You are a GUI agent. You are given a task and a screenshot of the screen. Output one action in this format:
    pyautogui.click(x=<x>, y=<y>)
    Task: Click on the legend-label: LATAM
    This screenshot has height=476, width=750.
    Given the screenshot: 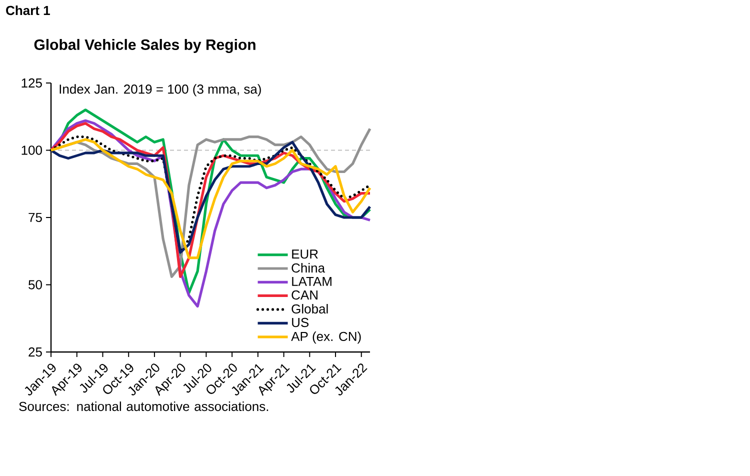 What is the action you would take?
    pyautogui.click(x=312, y=281)
    